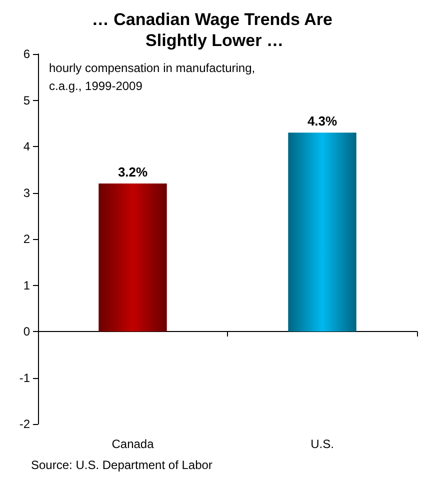 The width and height of the screenshot is (429, 482). What do you see at coordinates (24, 377) in the screenshot?
I see `y-tick-label: -1` at bounding box center [24, 377].